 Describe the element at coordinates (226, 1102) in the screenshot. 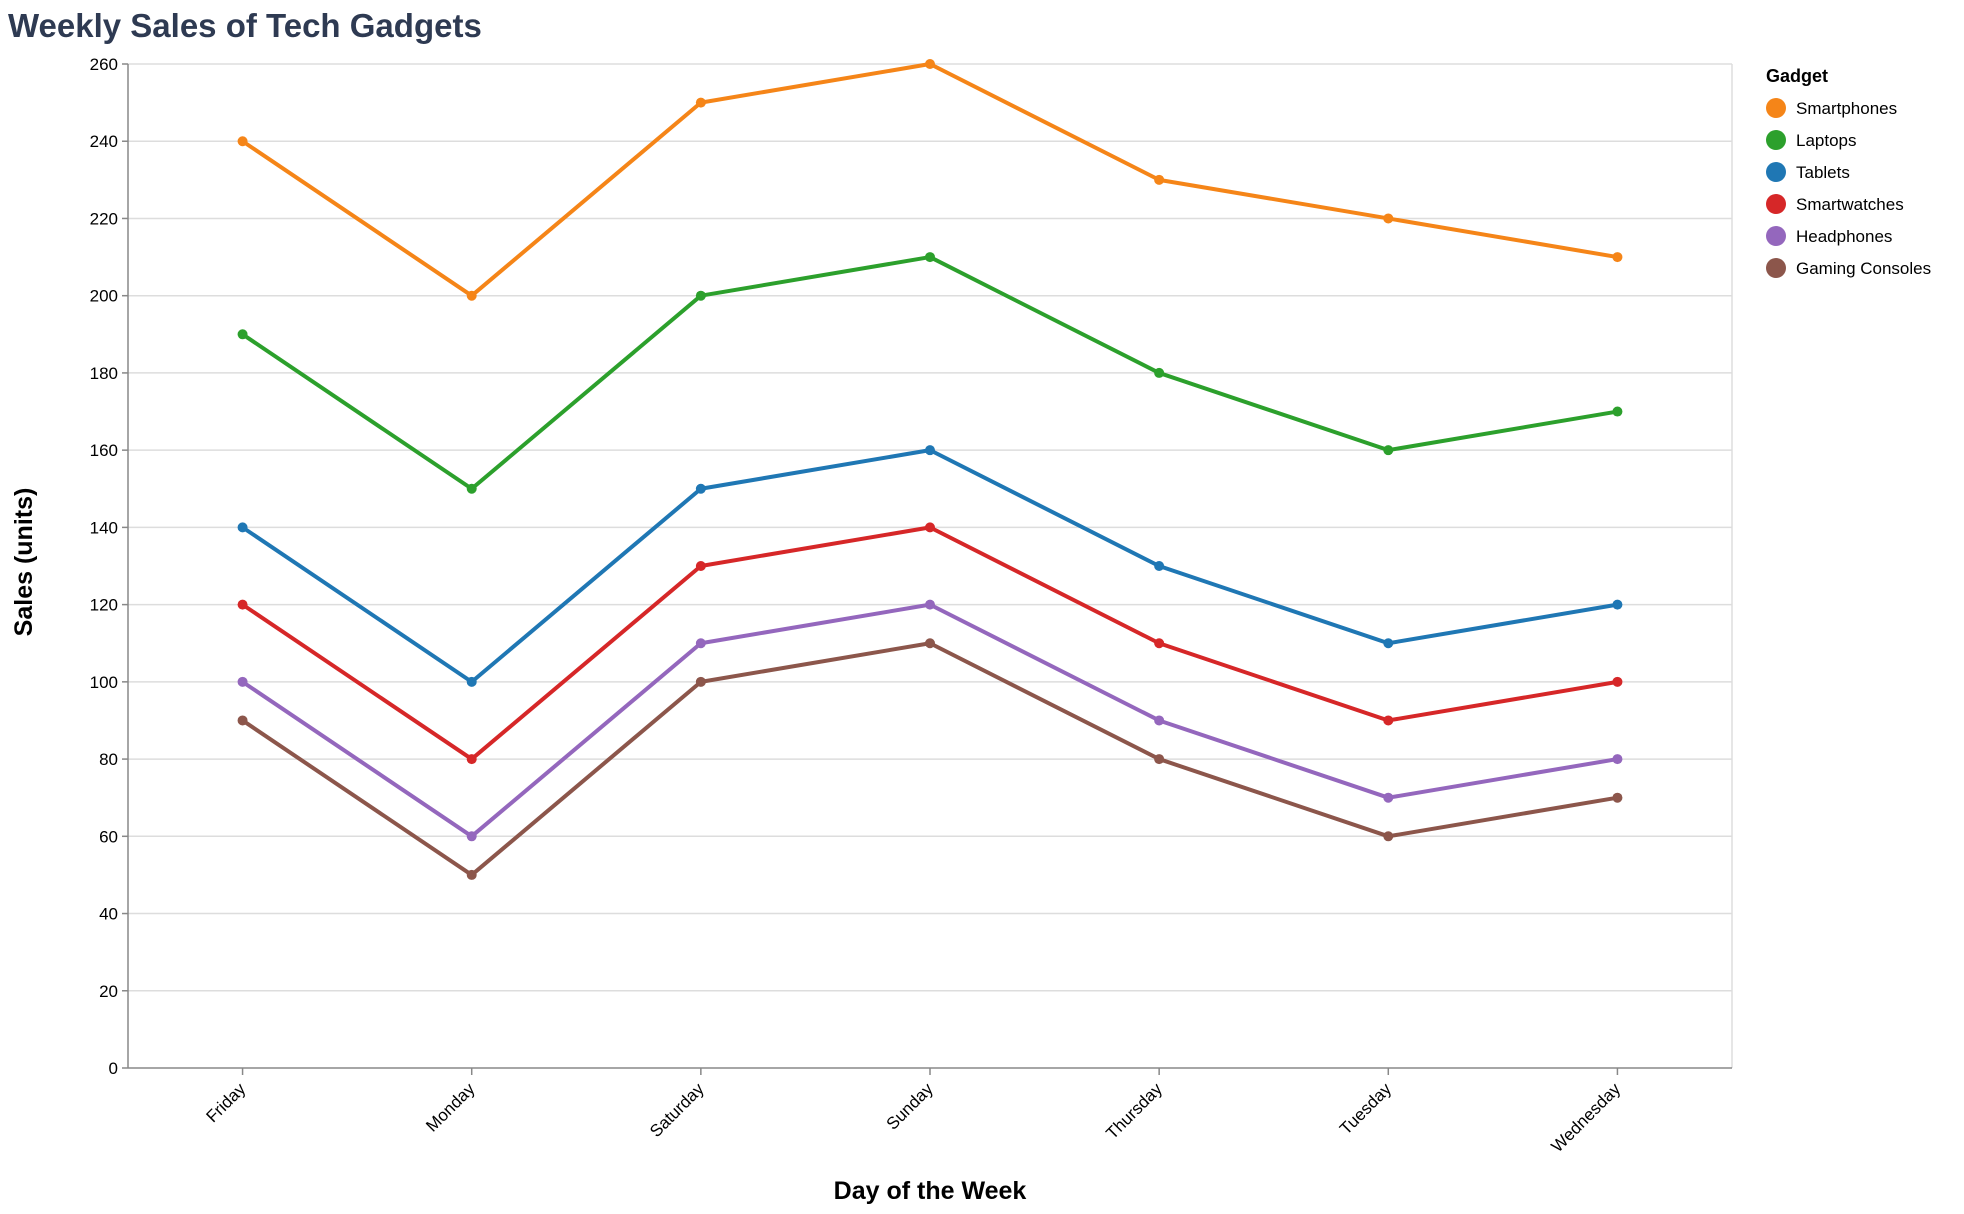

I see `x-tick-label: Friday` at that location.